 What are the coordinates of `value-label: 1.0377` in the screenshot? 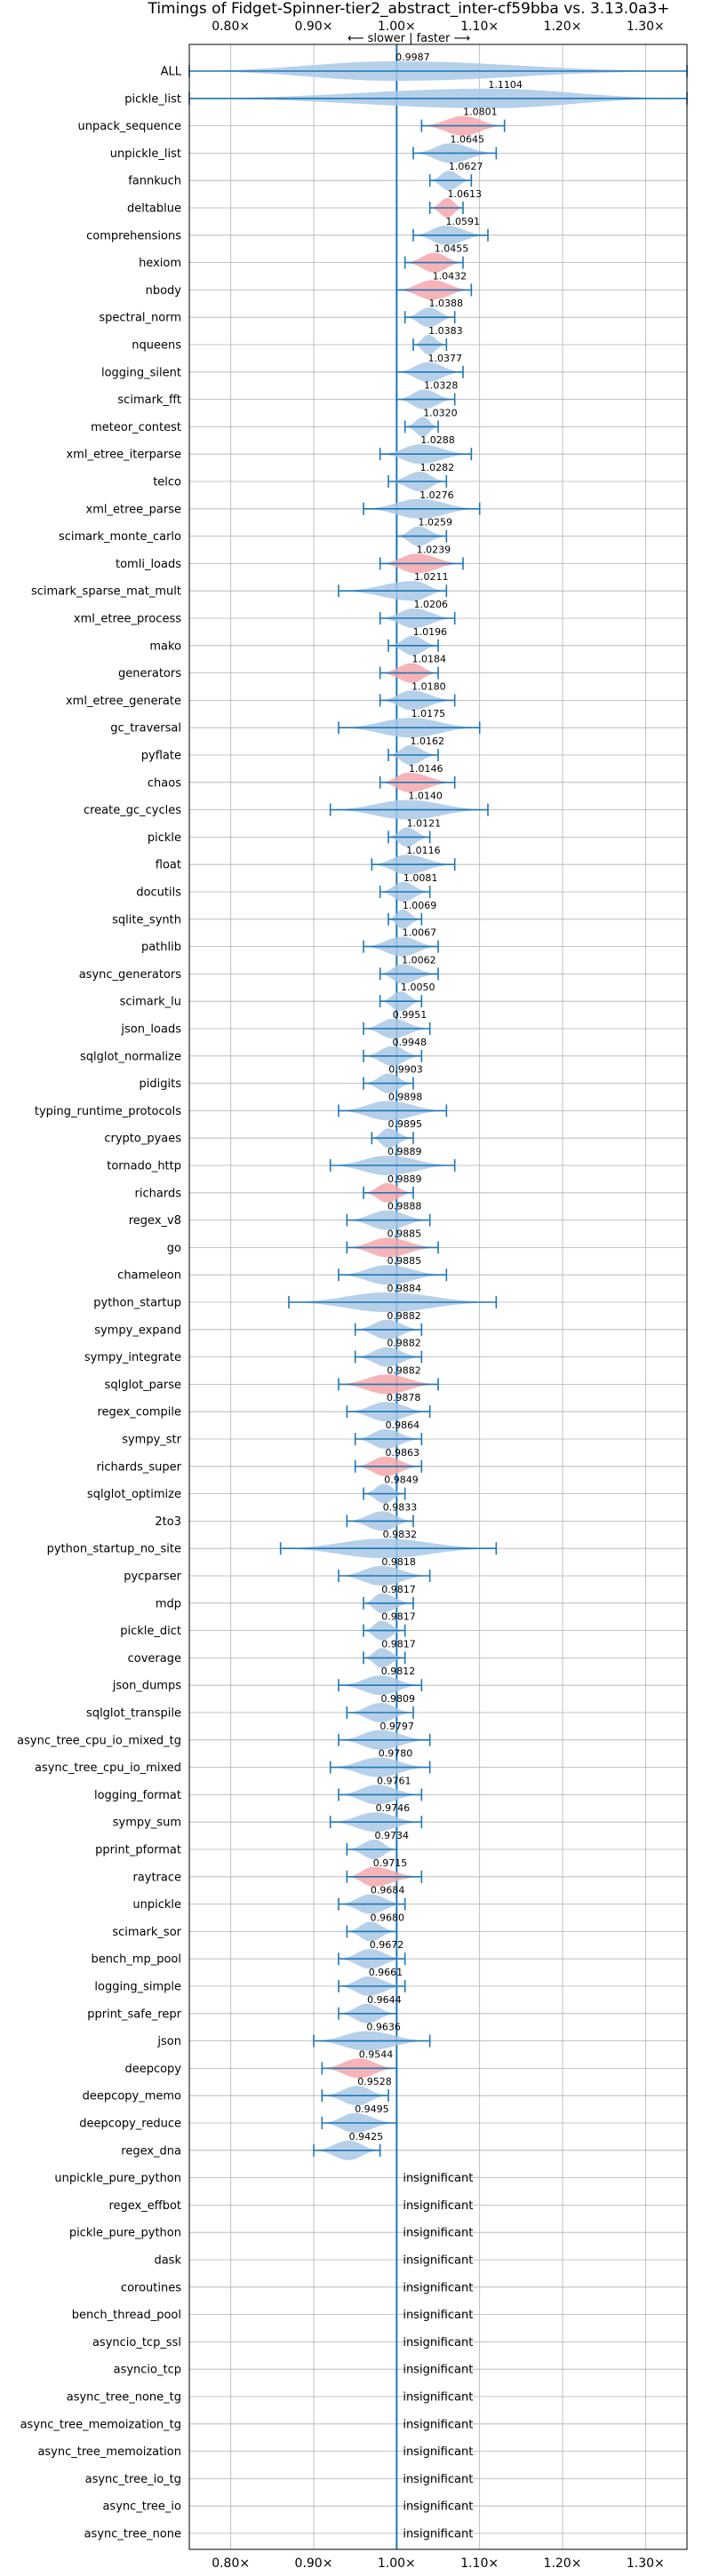 It's located at (445, 358).